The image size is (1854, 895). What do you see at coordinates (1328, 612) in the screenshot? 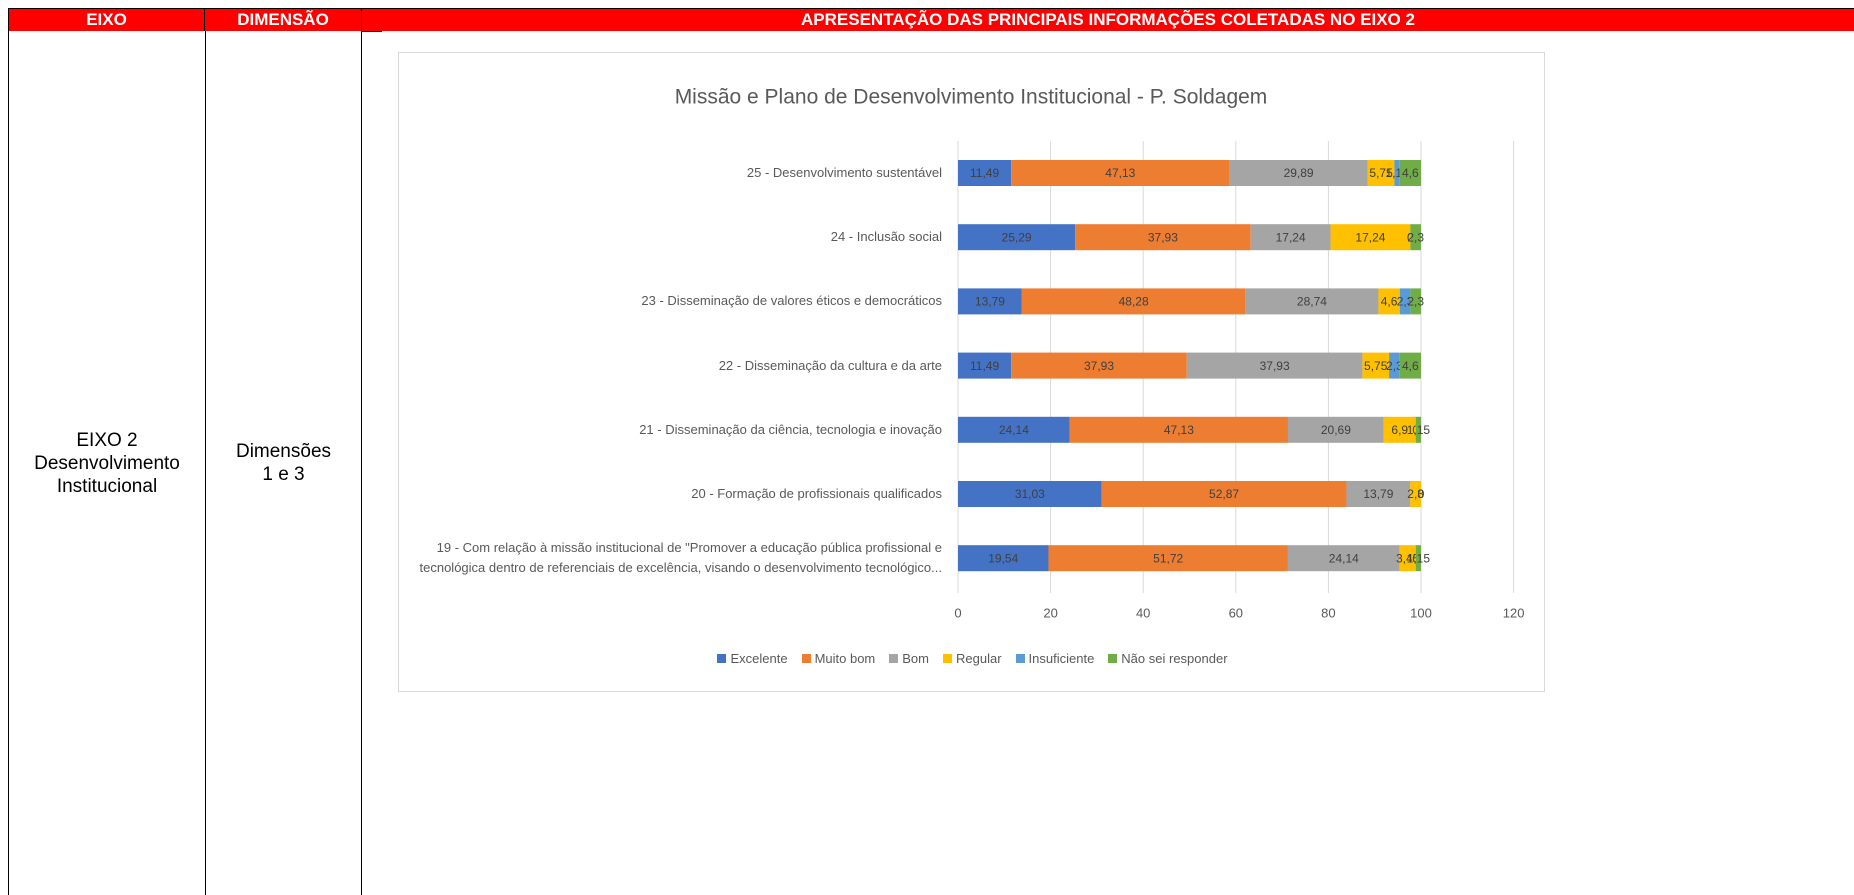
I see `x-tick-label: 80` at bounding box center [1328, 612].